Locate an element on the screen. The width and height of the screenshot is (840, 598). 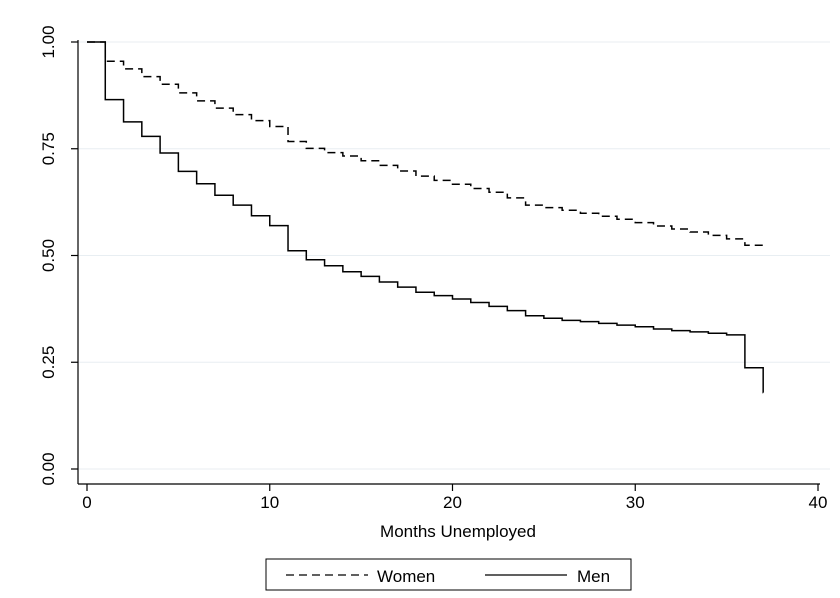
y-tick-label-2: 0.50 is located at coordinates (48, 255).